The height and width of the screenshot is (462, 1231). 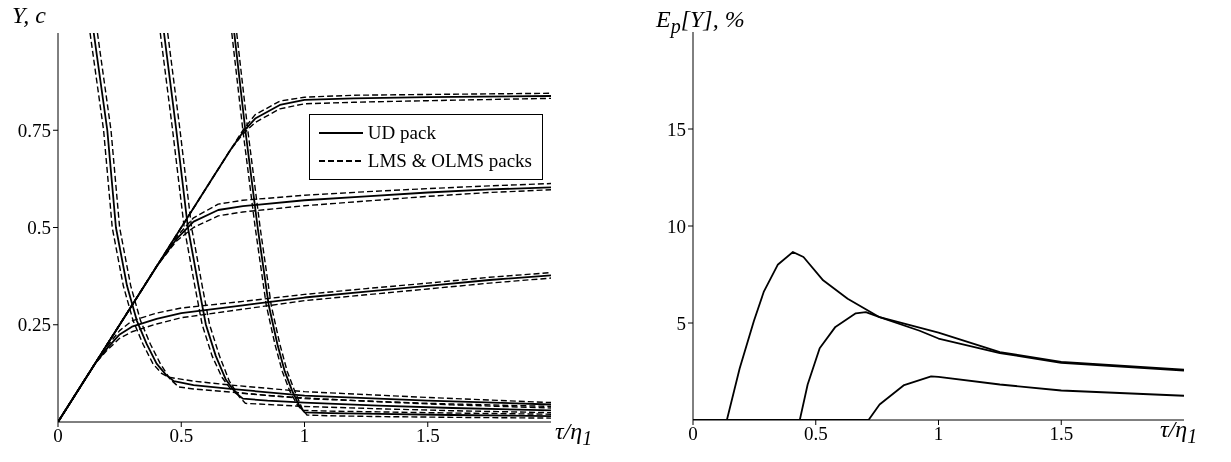 I want to click on y-tick-label: 0.75, so click(x=34, y=130).